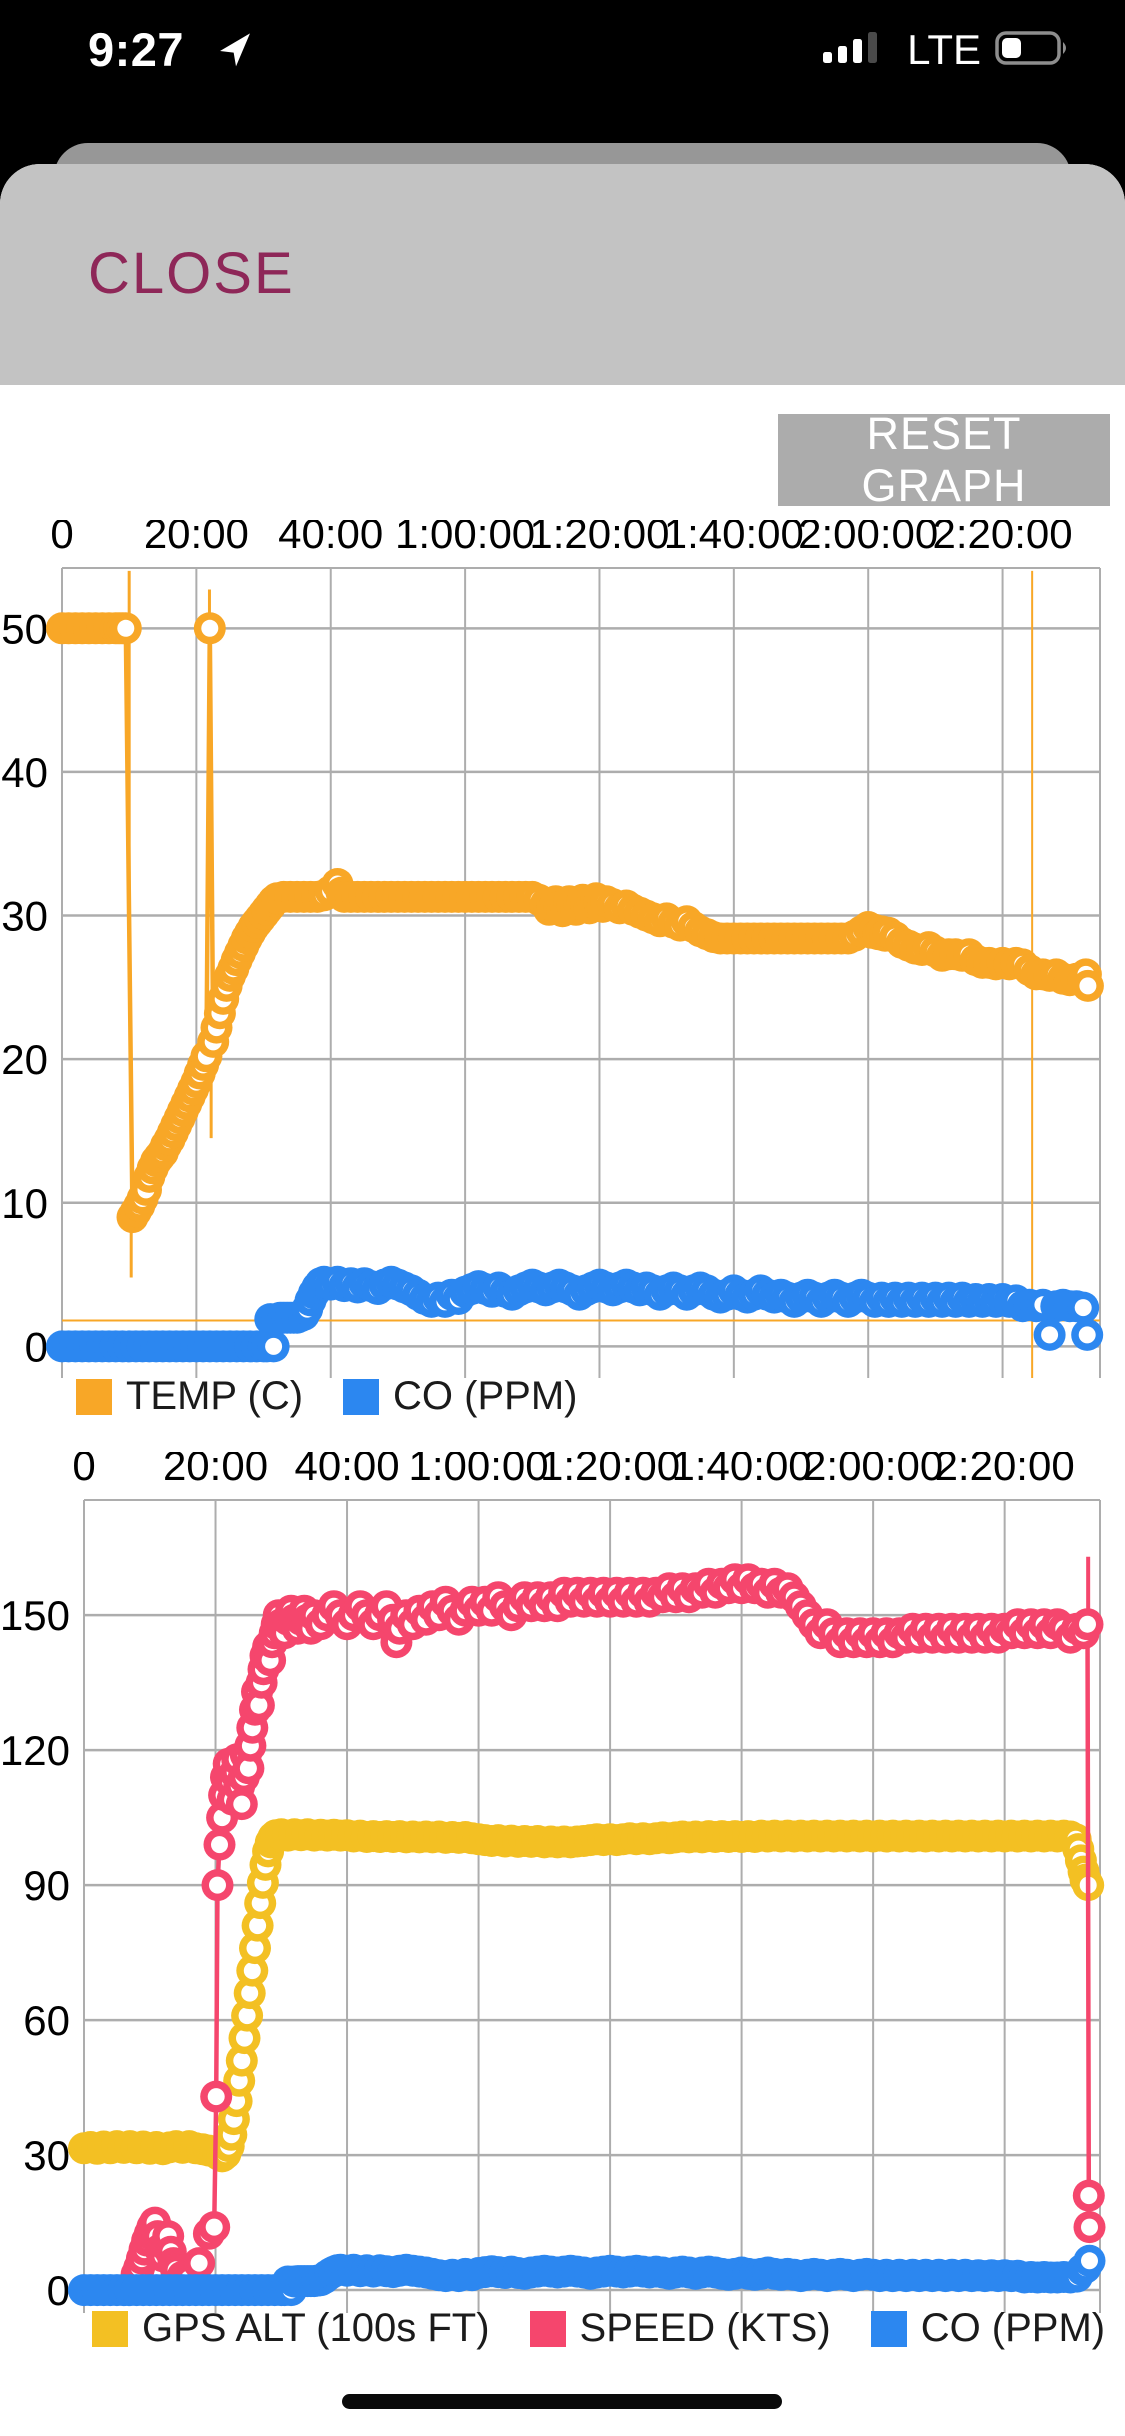  What do you see at coordinates (944, 49) in the screenshot?
I see `network-type-label: LTE` at bounding box center [944, 49].